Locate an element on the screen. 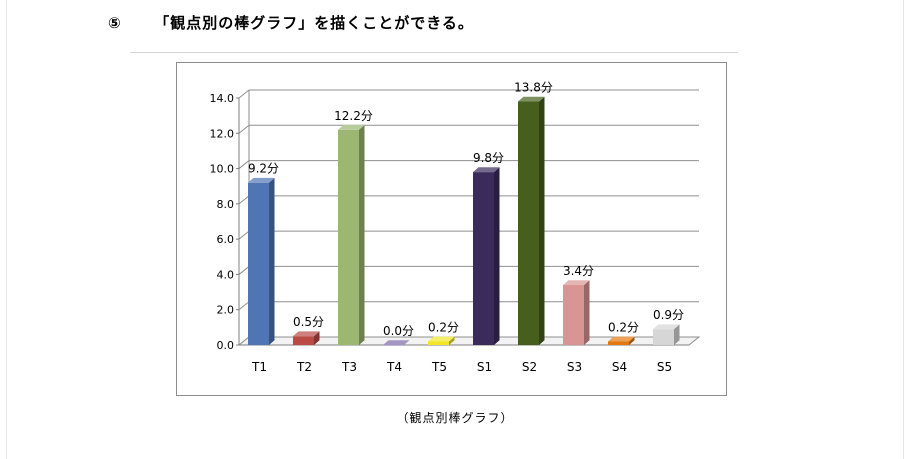  x-tick-label: S1 is located at coordinates (484, 367).